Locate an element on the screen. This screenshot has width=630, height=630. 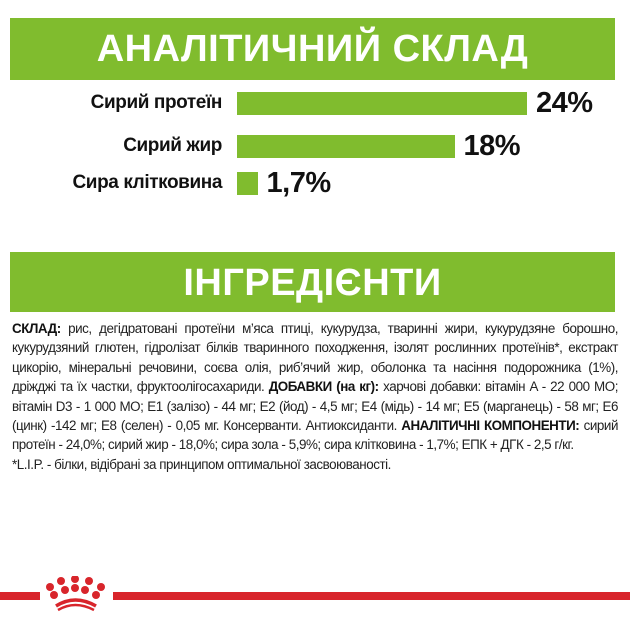
bar-row-protein: Сирий протеїн 24% is located at coordinates (315, 103).